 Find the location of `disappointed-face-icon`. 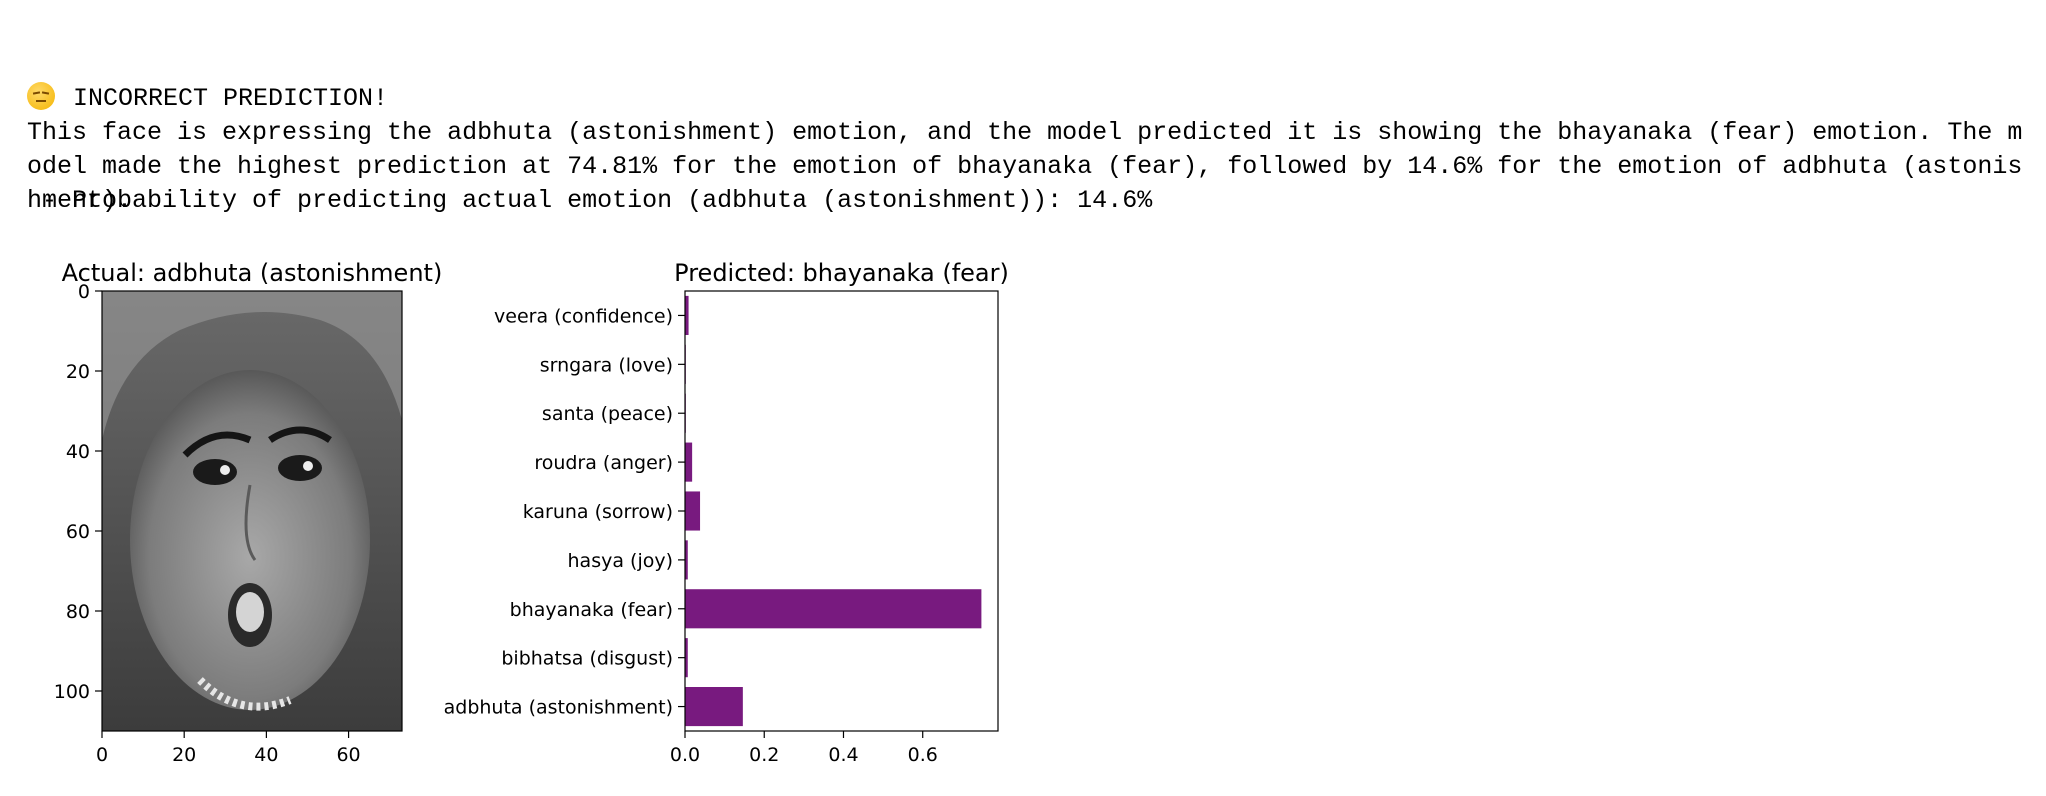

disappointed-face-icon is located at coordinates (41, 96).